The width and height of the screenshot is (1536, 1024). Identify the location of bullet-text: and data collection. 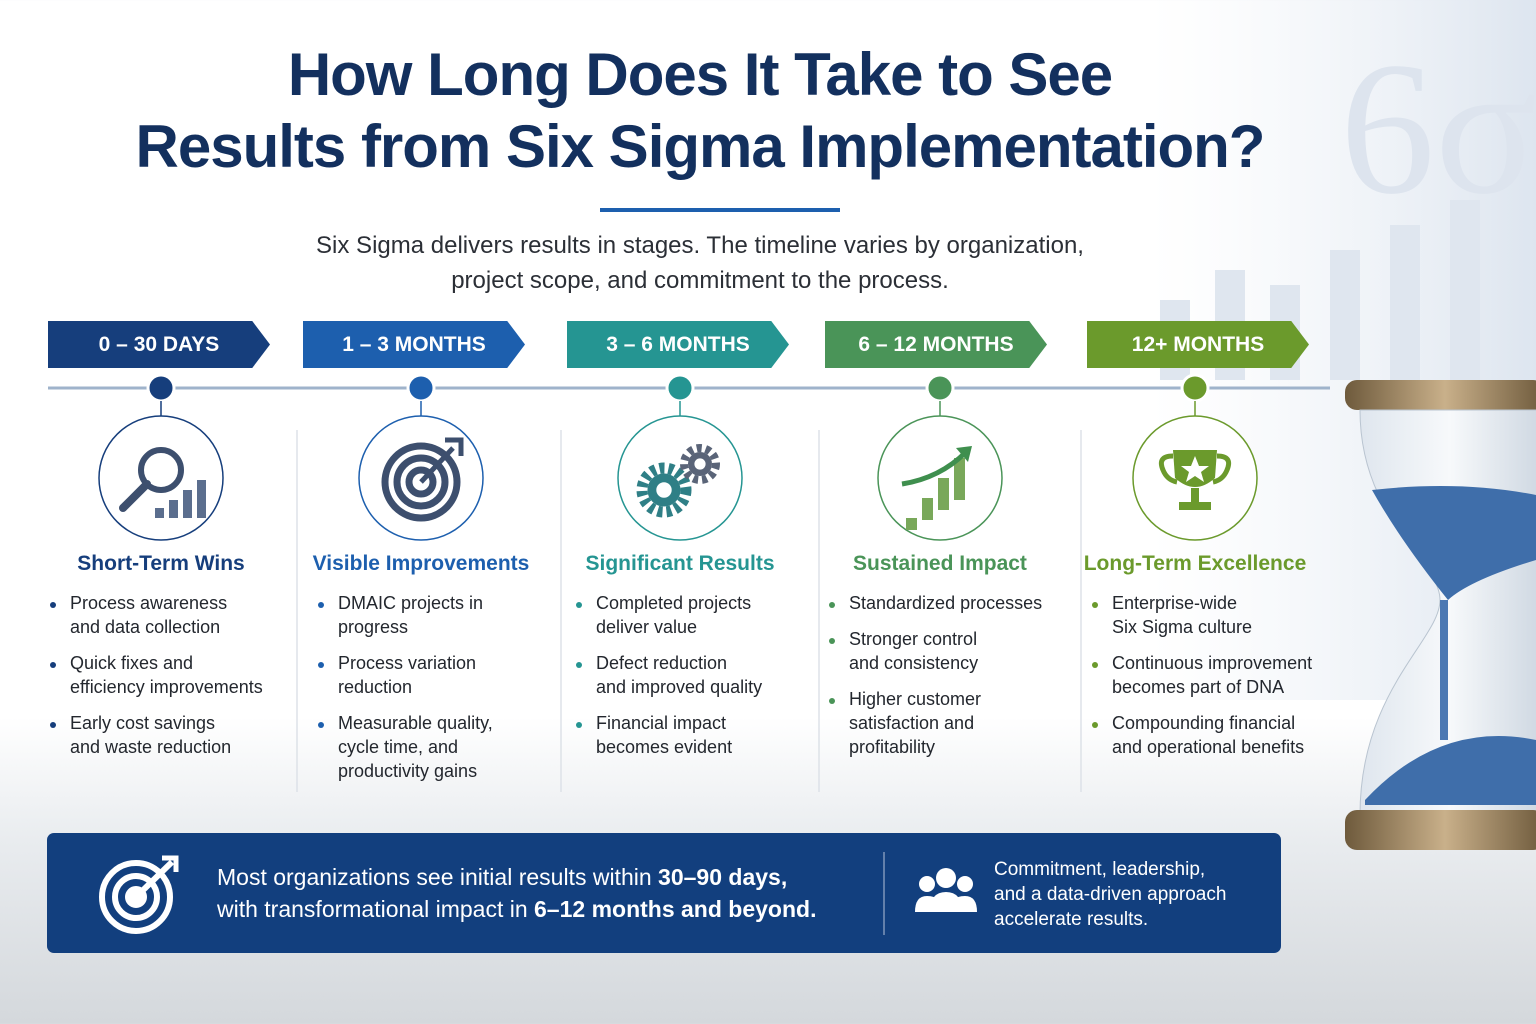
(145, 627).